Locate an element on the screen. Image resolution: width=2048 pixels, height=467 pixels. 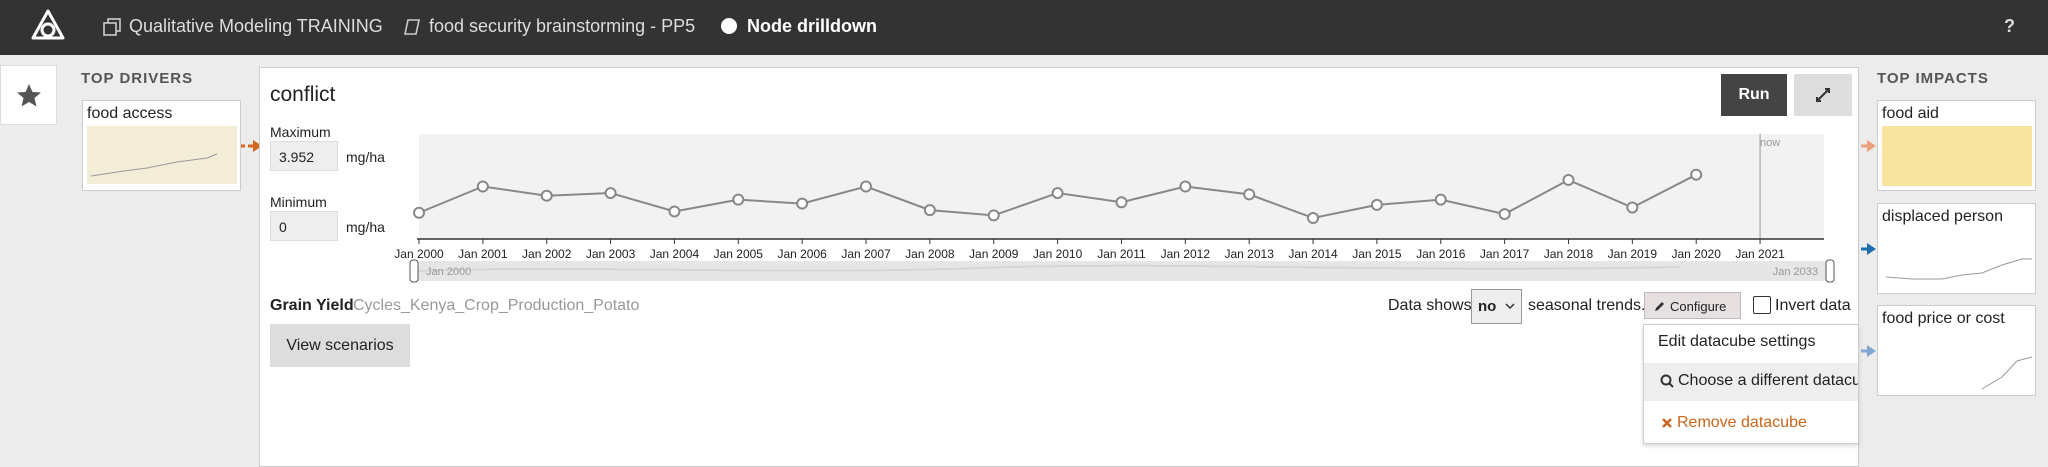
configure-button: Configure is located at coordinates (1692, 305).